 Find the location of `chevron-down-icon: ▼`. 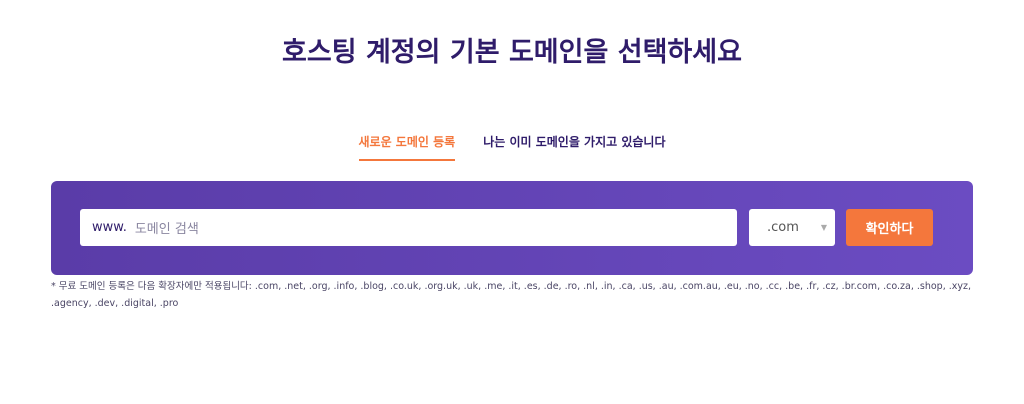

chevron-down-icon: ▼ is located at coordinates (824, 227).